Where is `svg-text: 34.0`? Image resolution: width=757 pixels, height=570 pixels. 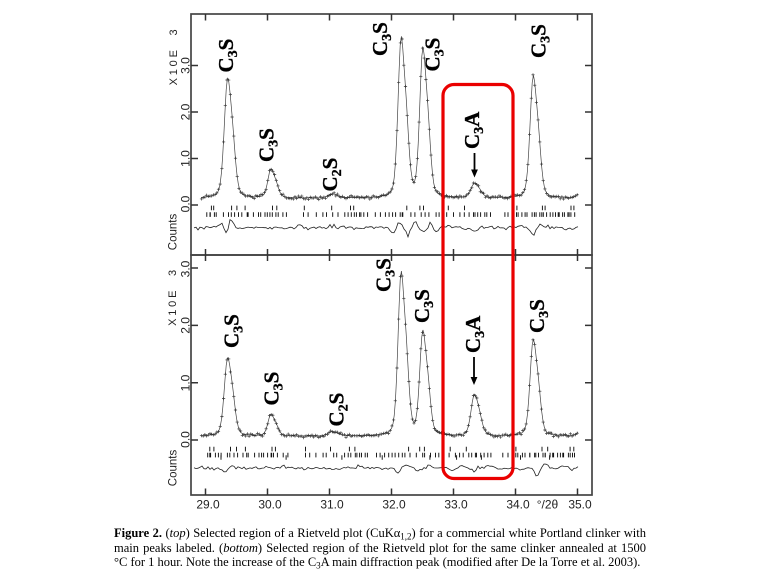
svg-text: 34.0 is located at coordinates (518, 505).